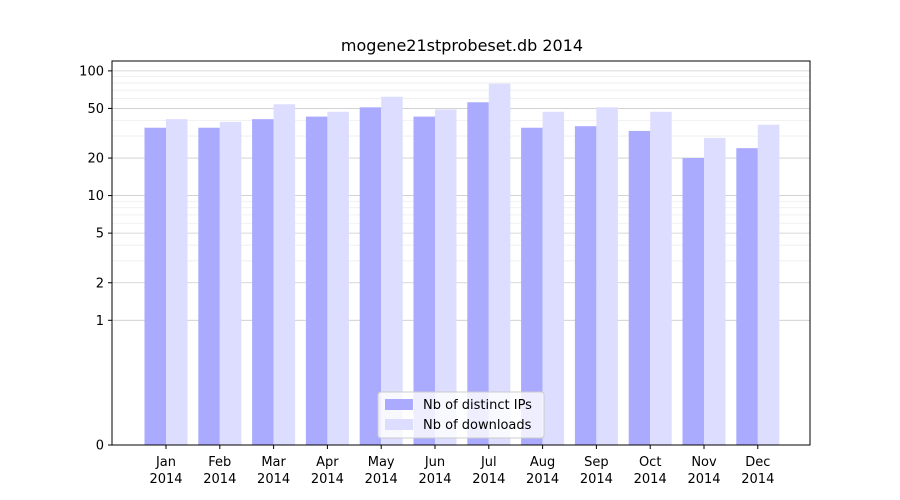 The image size is (900, 500). I want to click on y-tick-label: 5, so click(100, 234).